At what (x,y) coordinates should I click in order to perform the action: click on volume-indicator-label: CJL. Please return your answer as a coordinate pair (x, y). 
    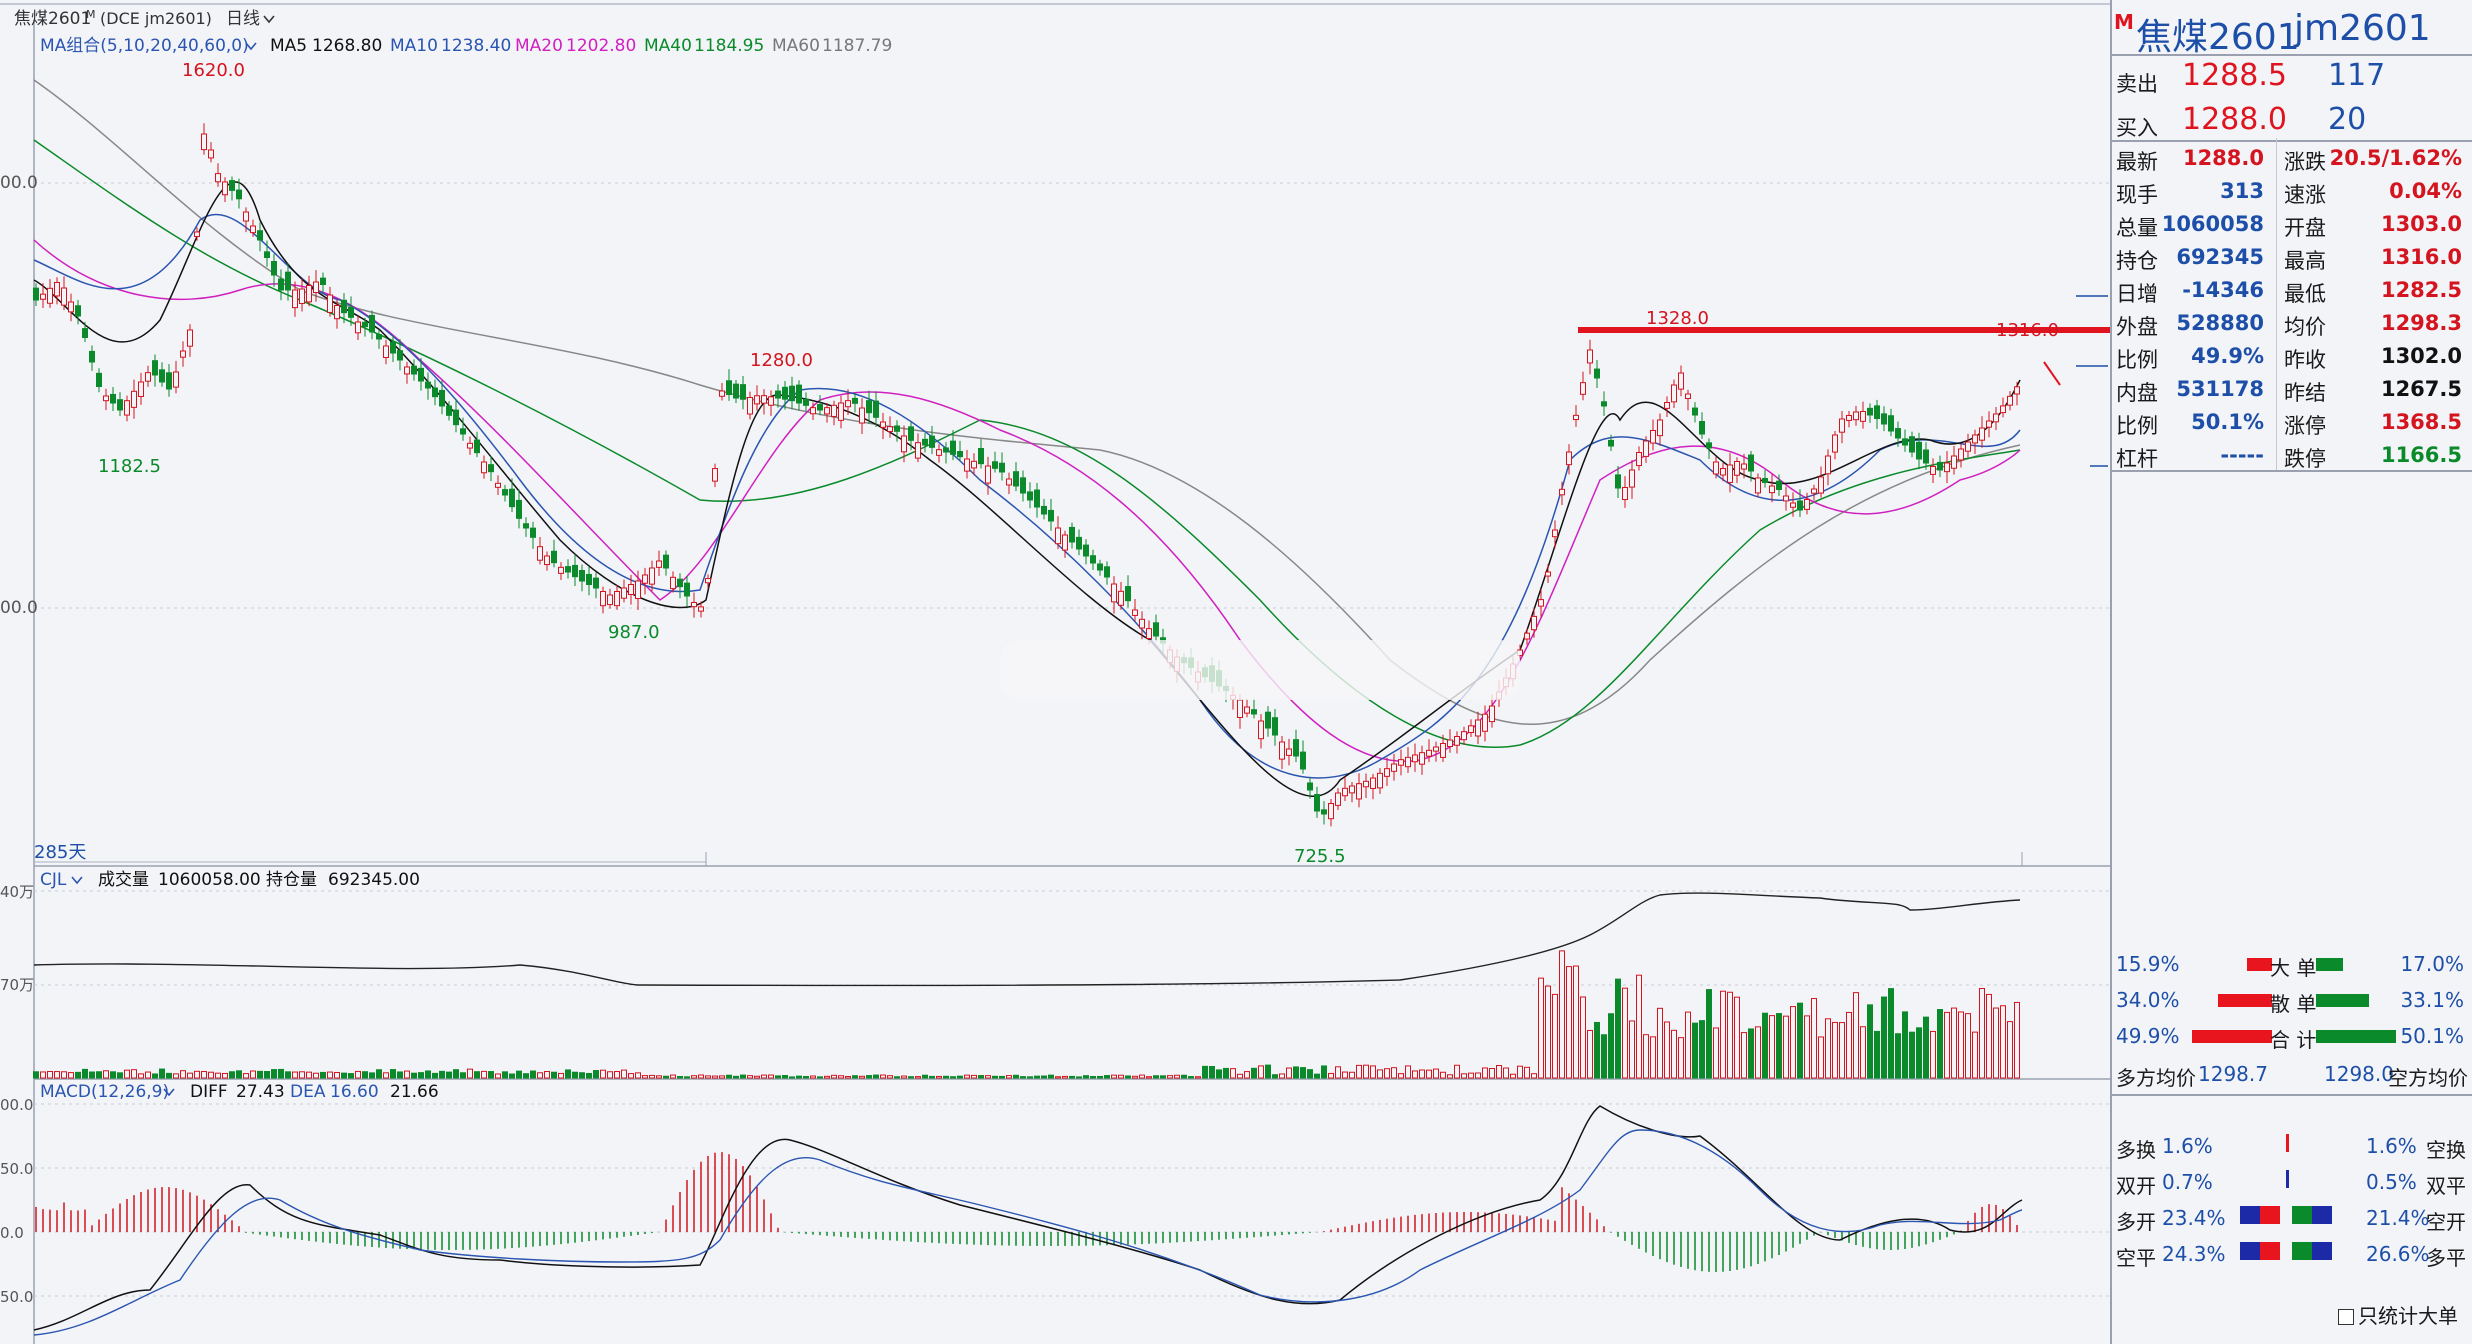
    Looking at the image, I should click on (53, 880).